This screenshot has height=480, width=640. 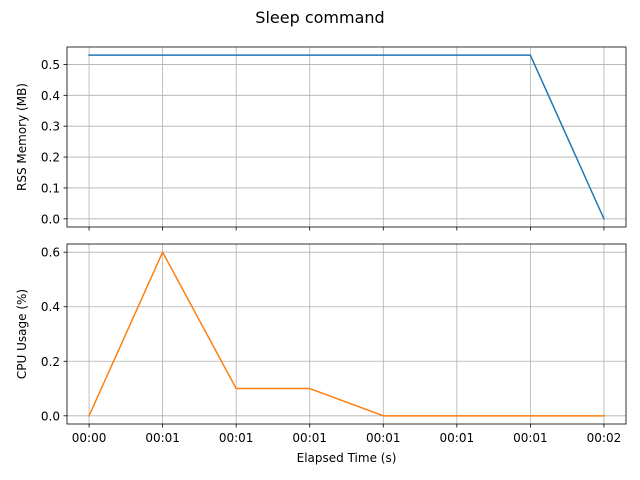 What do you see at coordinates (50, 307) in the screenshot?
I see `cpu-ytick-label: 0.4` at bounding box center [50, 307].